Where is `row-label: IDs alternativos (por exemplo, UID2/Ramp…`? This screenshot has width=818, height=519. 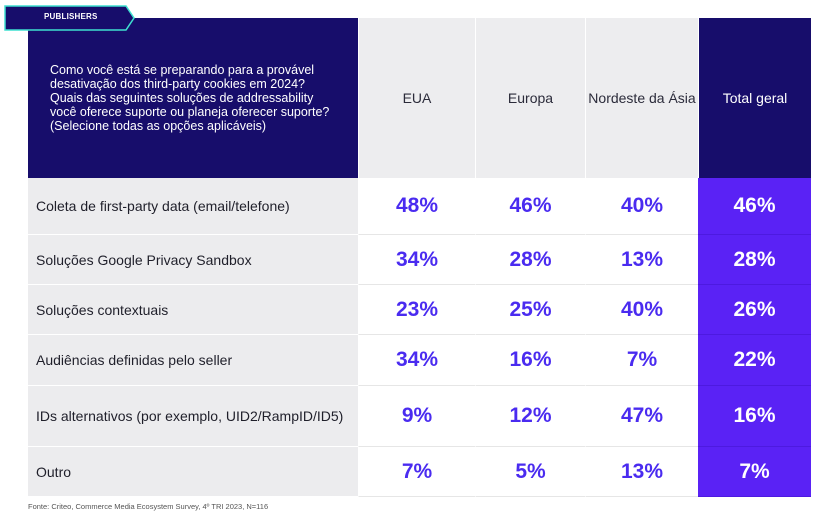 row-label: IDs alternativos (por exemplo, UID2/Ramp… is located at coordinates (193, 416).